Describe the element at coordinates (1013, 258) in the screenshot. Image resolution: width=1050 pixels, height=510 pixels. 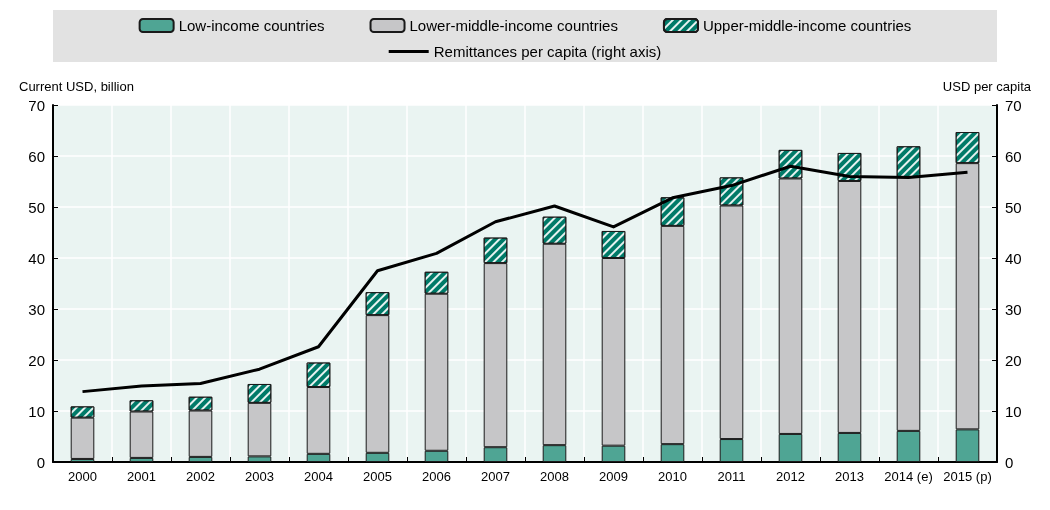
I see `y2-tick-label: 40` at that location.